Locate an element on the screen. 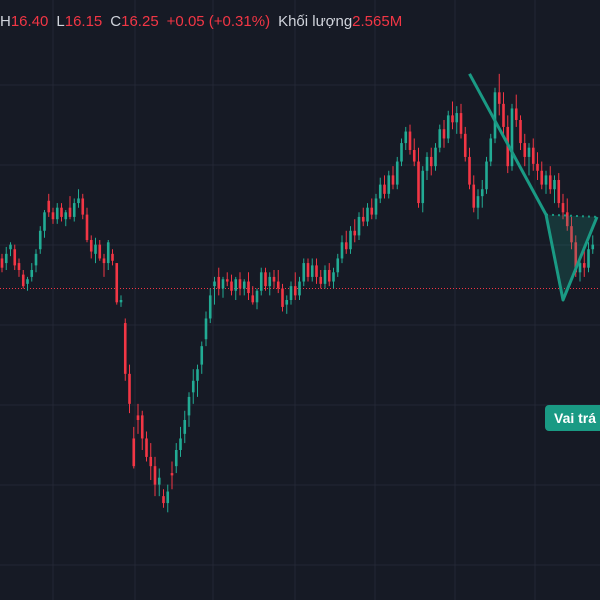 The width and height of the screenshot is (600, 600). change-value: +0.05 (+0.31%) is located at coordinates (218, 21).